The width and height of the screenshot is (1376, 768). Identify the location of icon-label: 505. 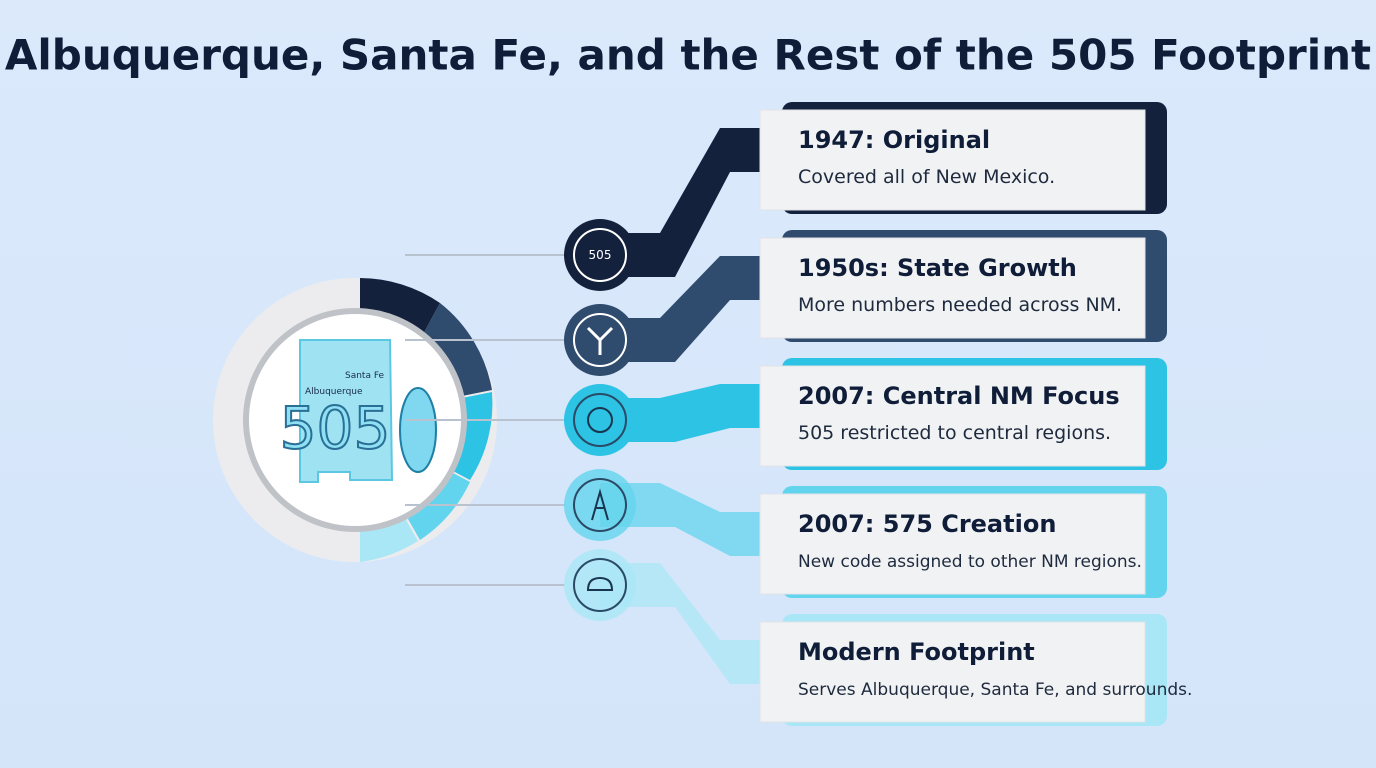
(600, 255).